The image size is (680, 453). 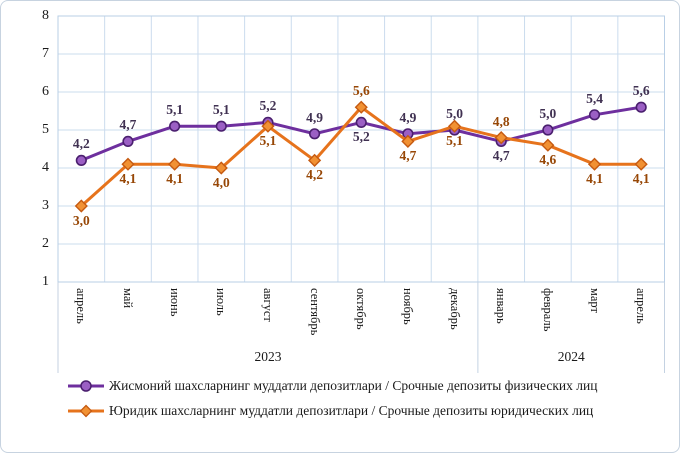 What do you see at coordinates (81, 306) in the screenshot?
I see `month-label-0: апрель` at bounding box center [81, 306].